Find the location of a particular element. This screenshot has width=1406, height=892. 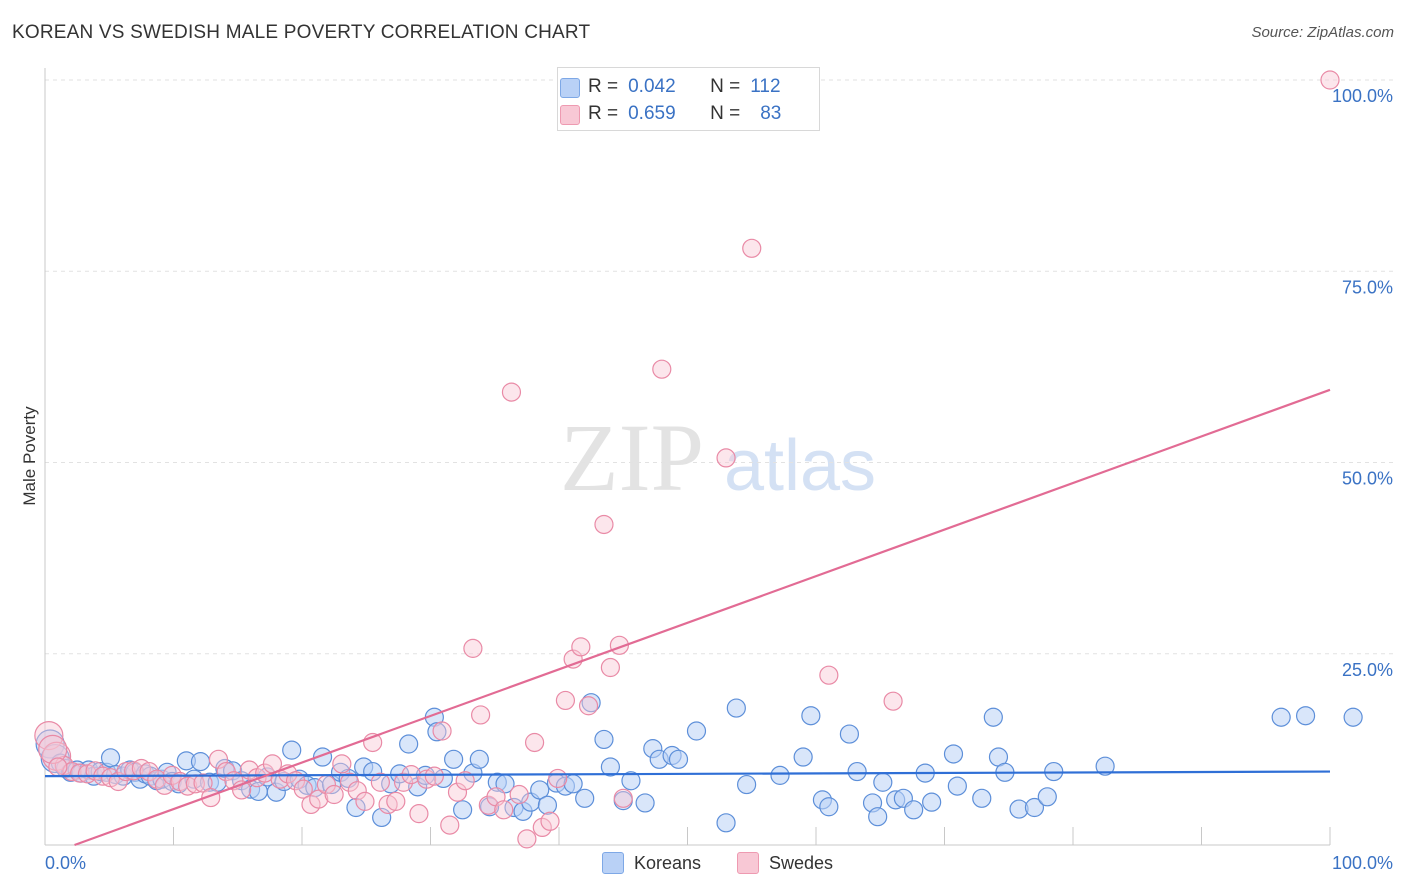

source-label: Source: ZipAtlas.com is located at coordinates (1322, 32).